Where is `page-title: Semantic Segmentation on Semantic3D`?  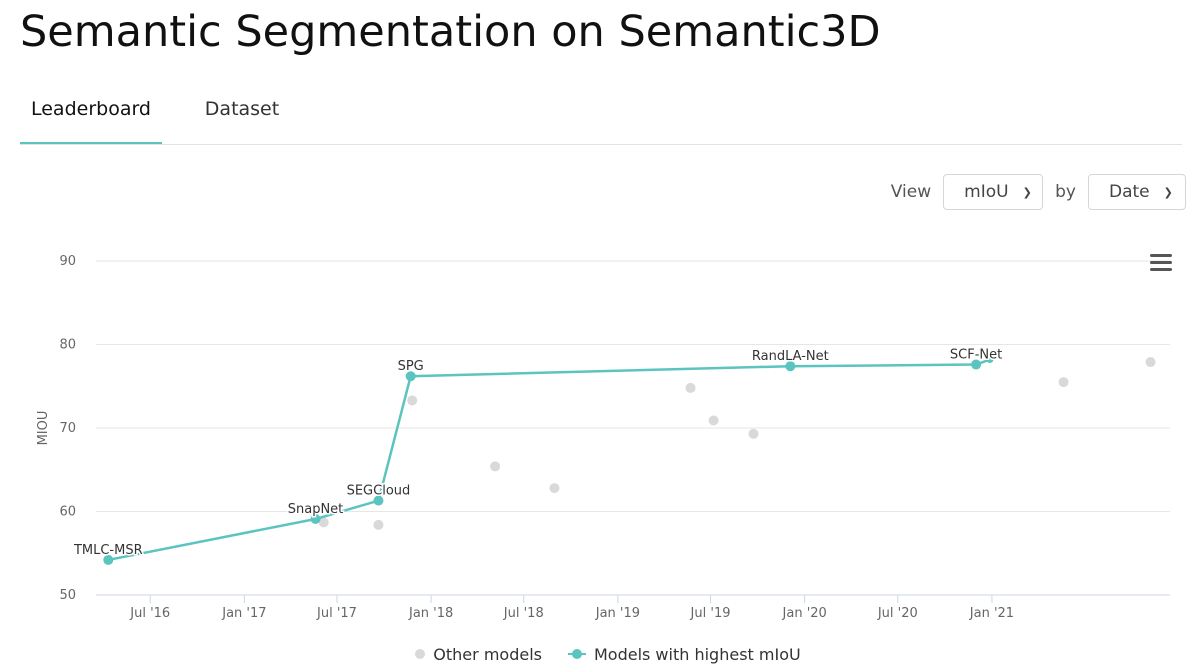
page-title: Semantic Segmentation on Semantic3D is located at coordinates (450, 32).